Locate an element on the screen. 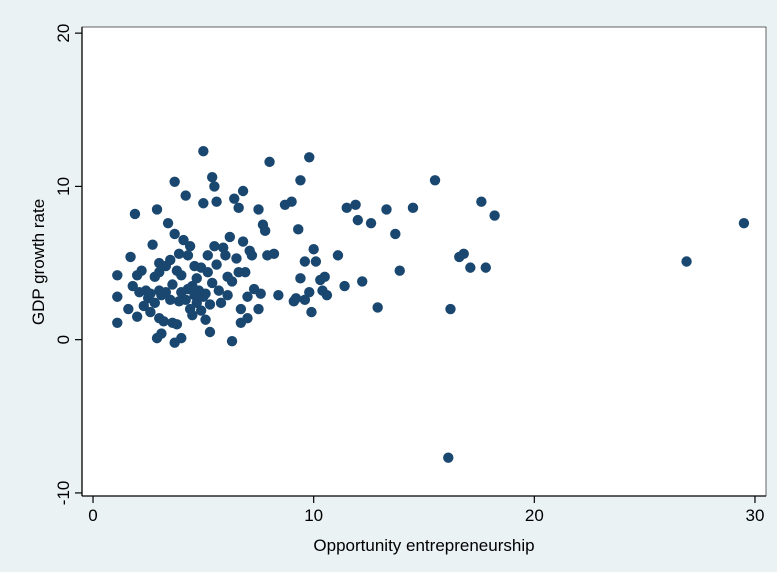 This screenshot has width=777, height=572. x-tick-label: 0 is located at coordinates (92, 515).